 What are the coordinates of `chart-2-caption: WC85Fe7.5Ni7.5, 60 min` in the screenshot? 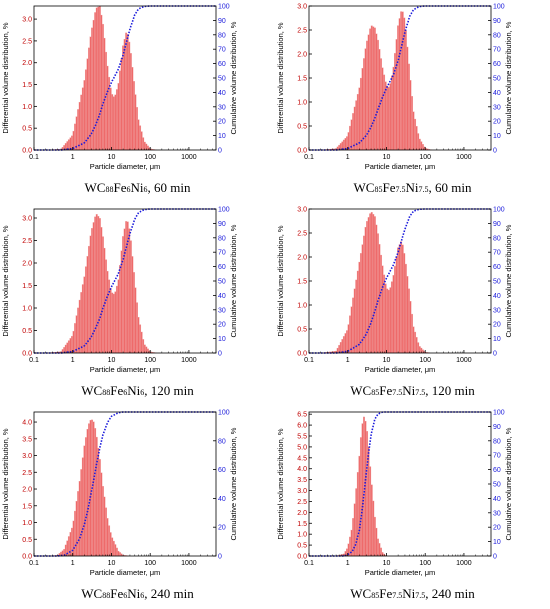 It's located at (412, 188).